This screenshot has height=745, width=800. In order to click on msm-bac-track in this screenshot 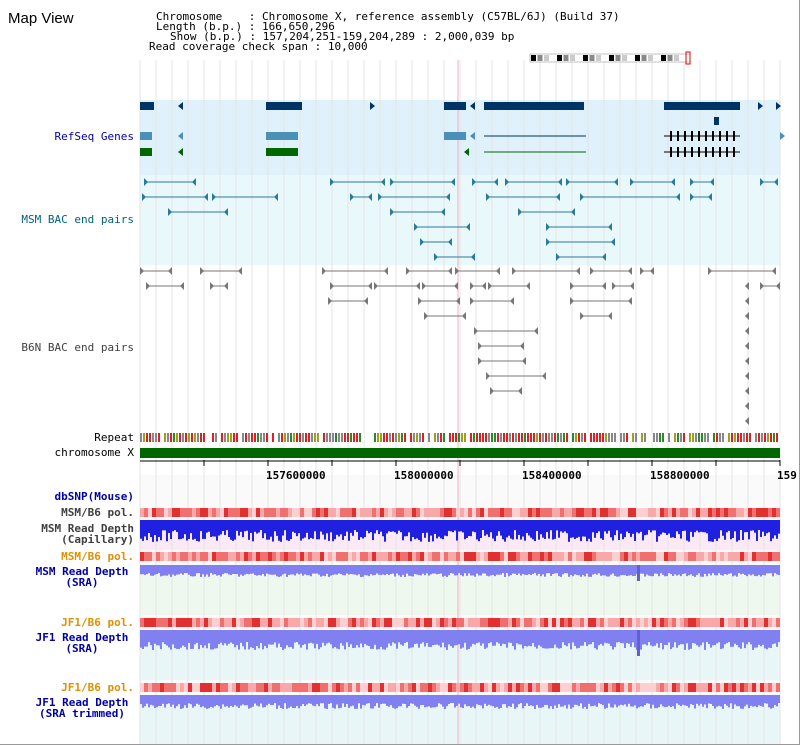, I will do `click(460, 219)`.